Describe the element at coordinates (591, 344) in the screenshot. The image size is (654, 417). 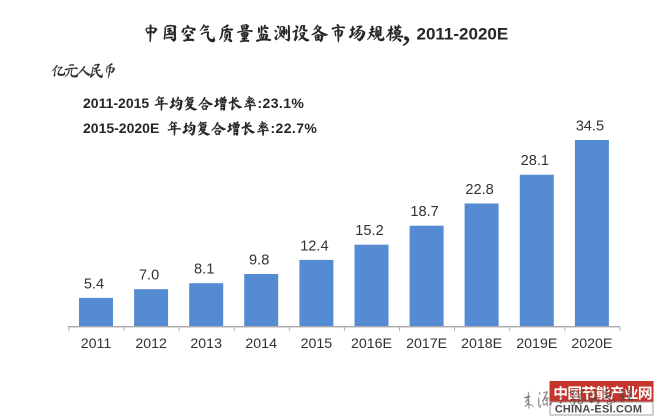
I see `svg-text: 2020E` at that location.